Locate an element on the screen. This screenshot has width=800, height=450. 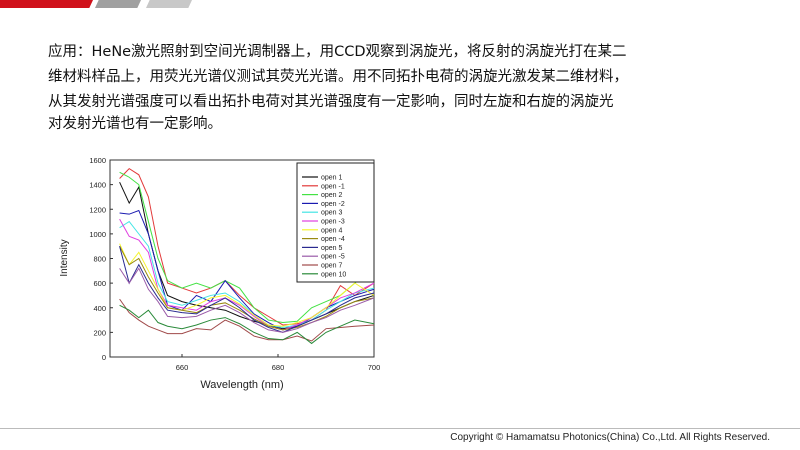
legend-label: open 5 is located at coordinates (332, 248).